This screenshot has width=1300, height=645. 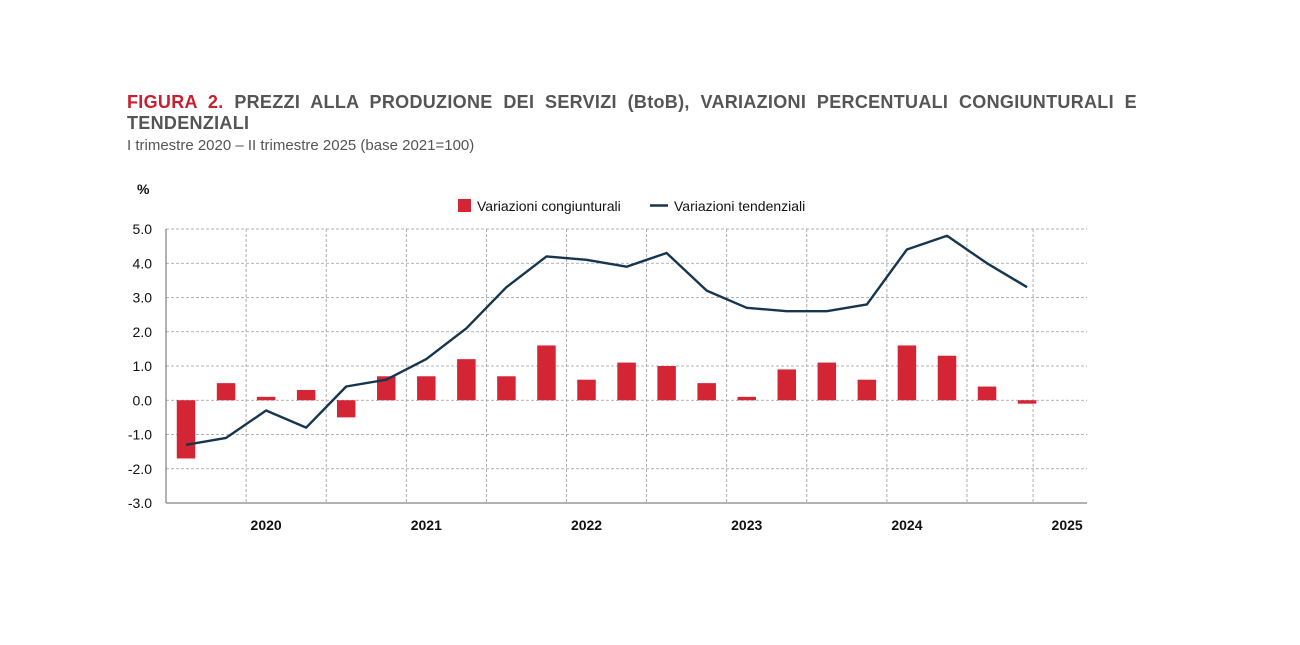 I want to click on bar-2024-II, so click(x=867, y=390).